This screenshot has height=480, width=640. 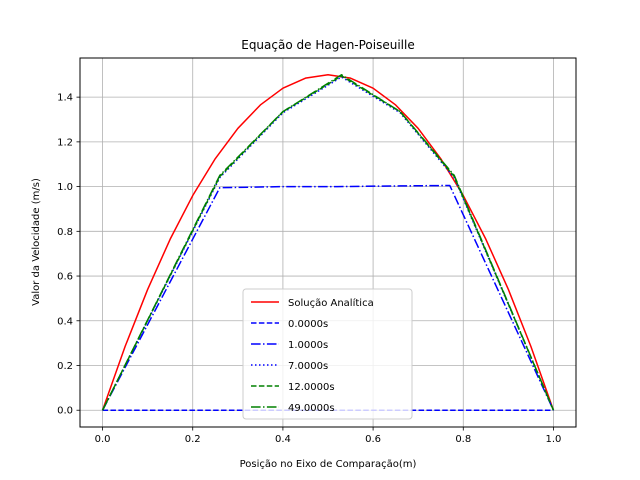 What do you see at coordinates (463, 439) in the screenshot?
I see `x-tick-label: 0.8` at bounding box center [463, 439].